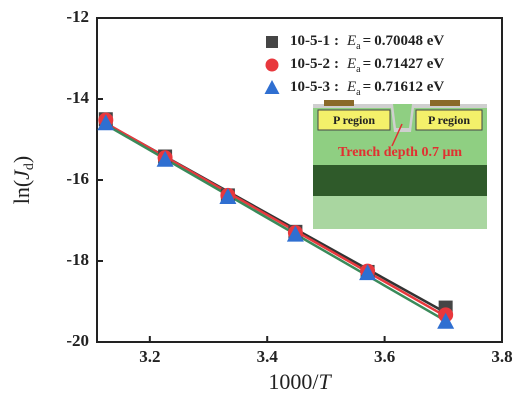 Image resolution: width=520 pixels, height=404 pixels. Describe the element at coordinates (77, 97) in the screenshot. I see `y-tick-label: -14` at that location.